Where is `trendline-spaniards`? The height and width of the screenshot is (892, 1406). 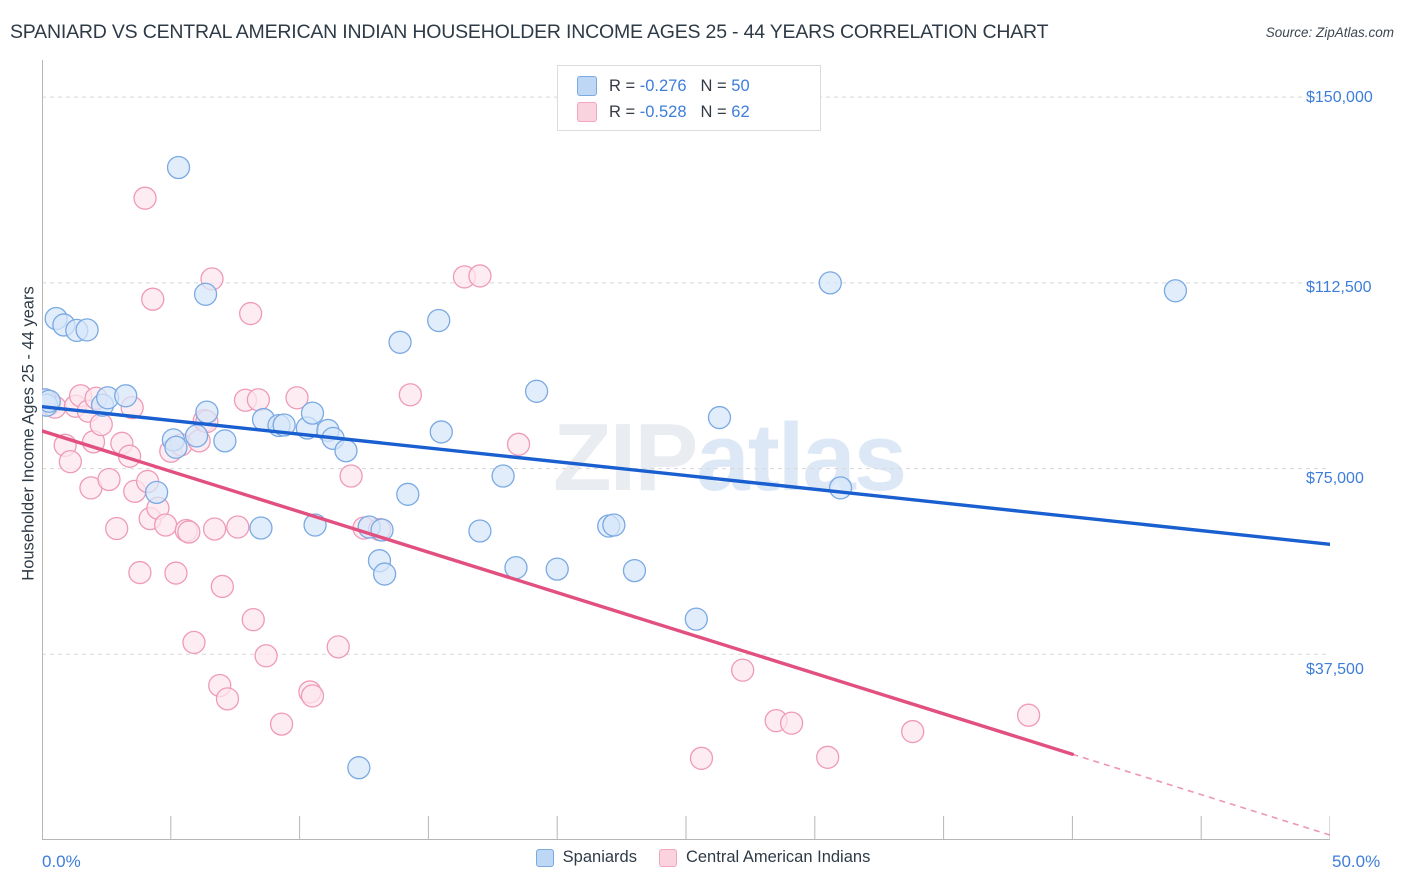
trendline-spaniards is located at coordinates (686, 475).